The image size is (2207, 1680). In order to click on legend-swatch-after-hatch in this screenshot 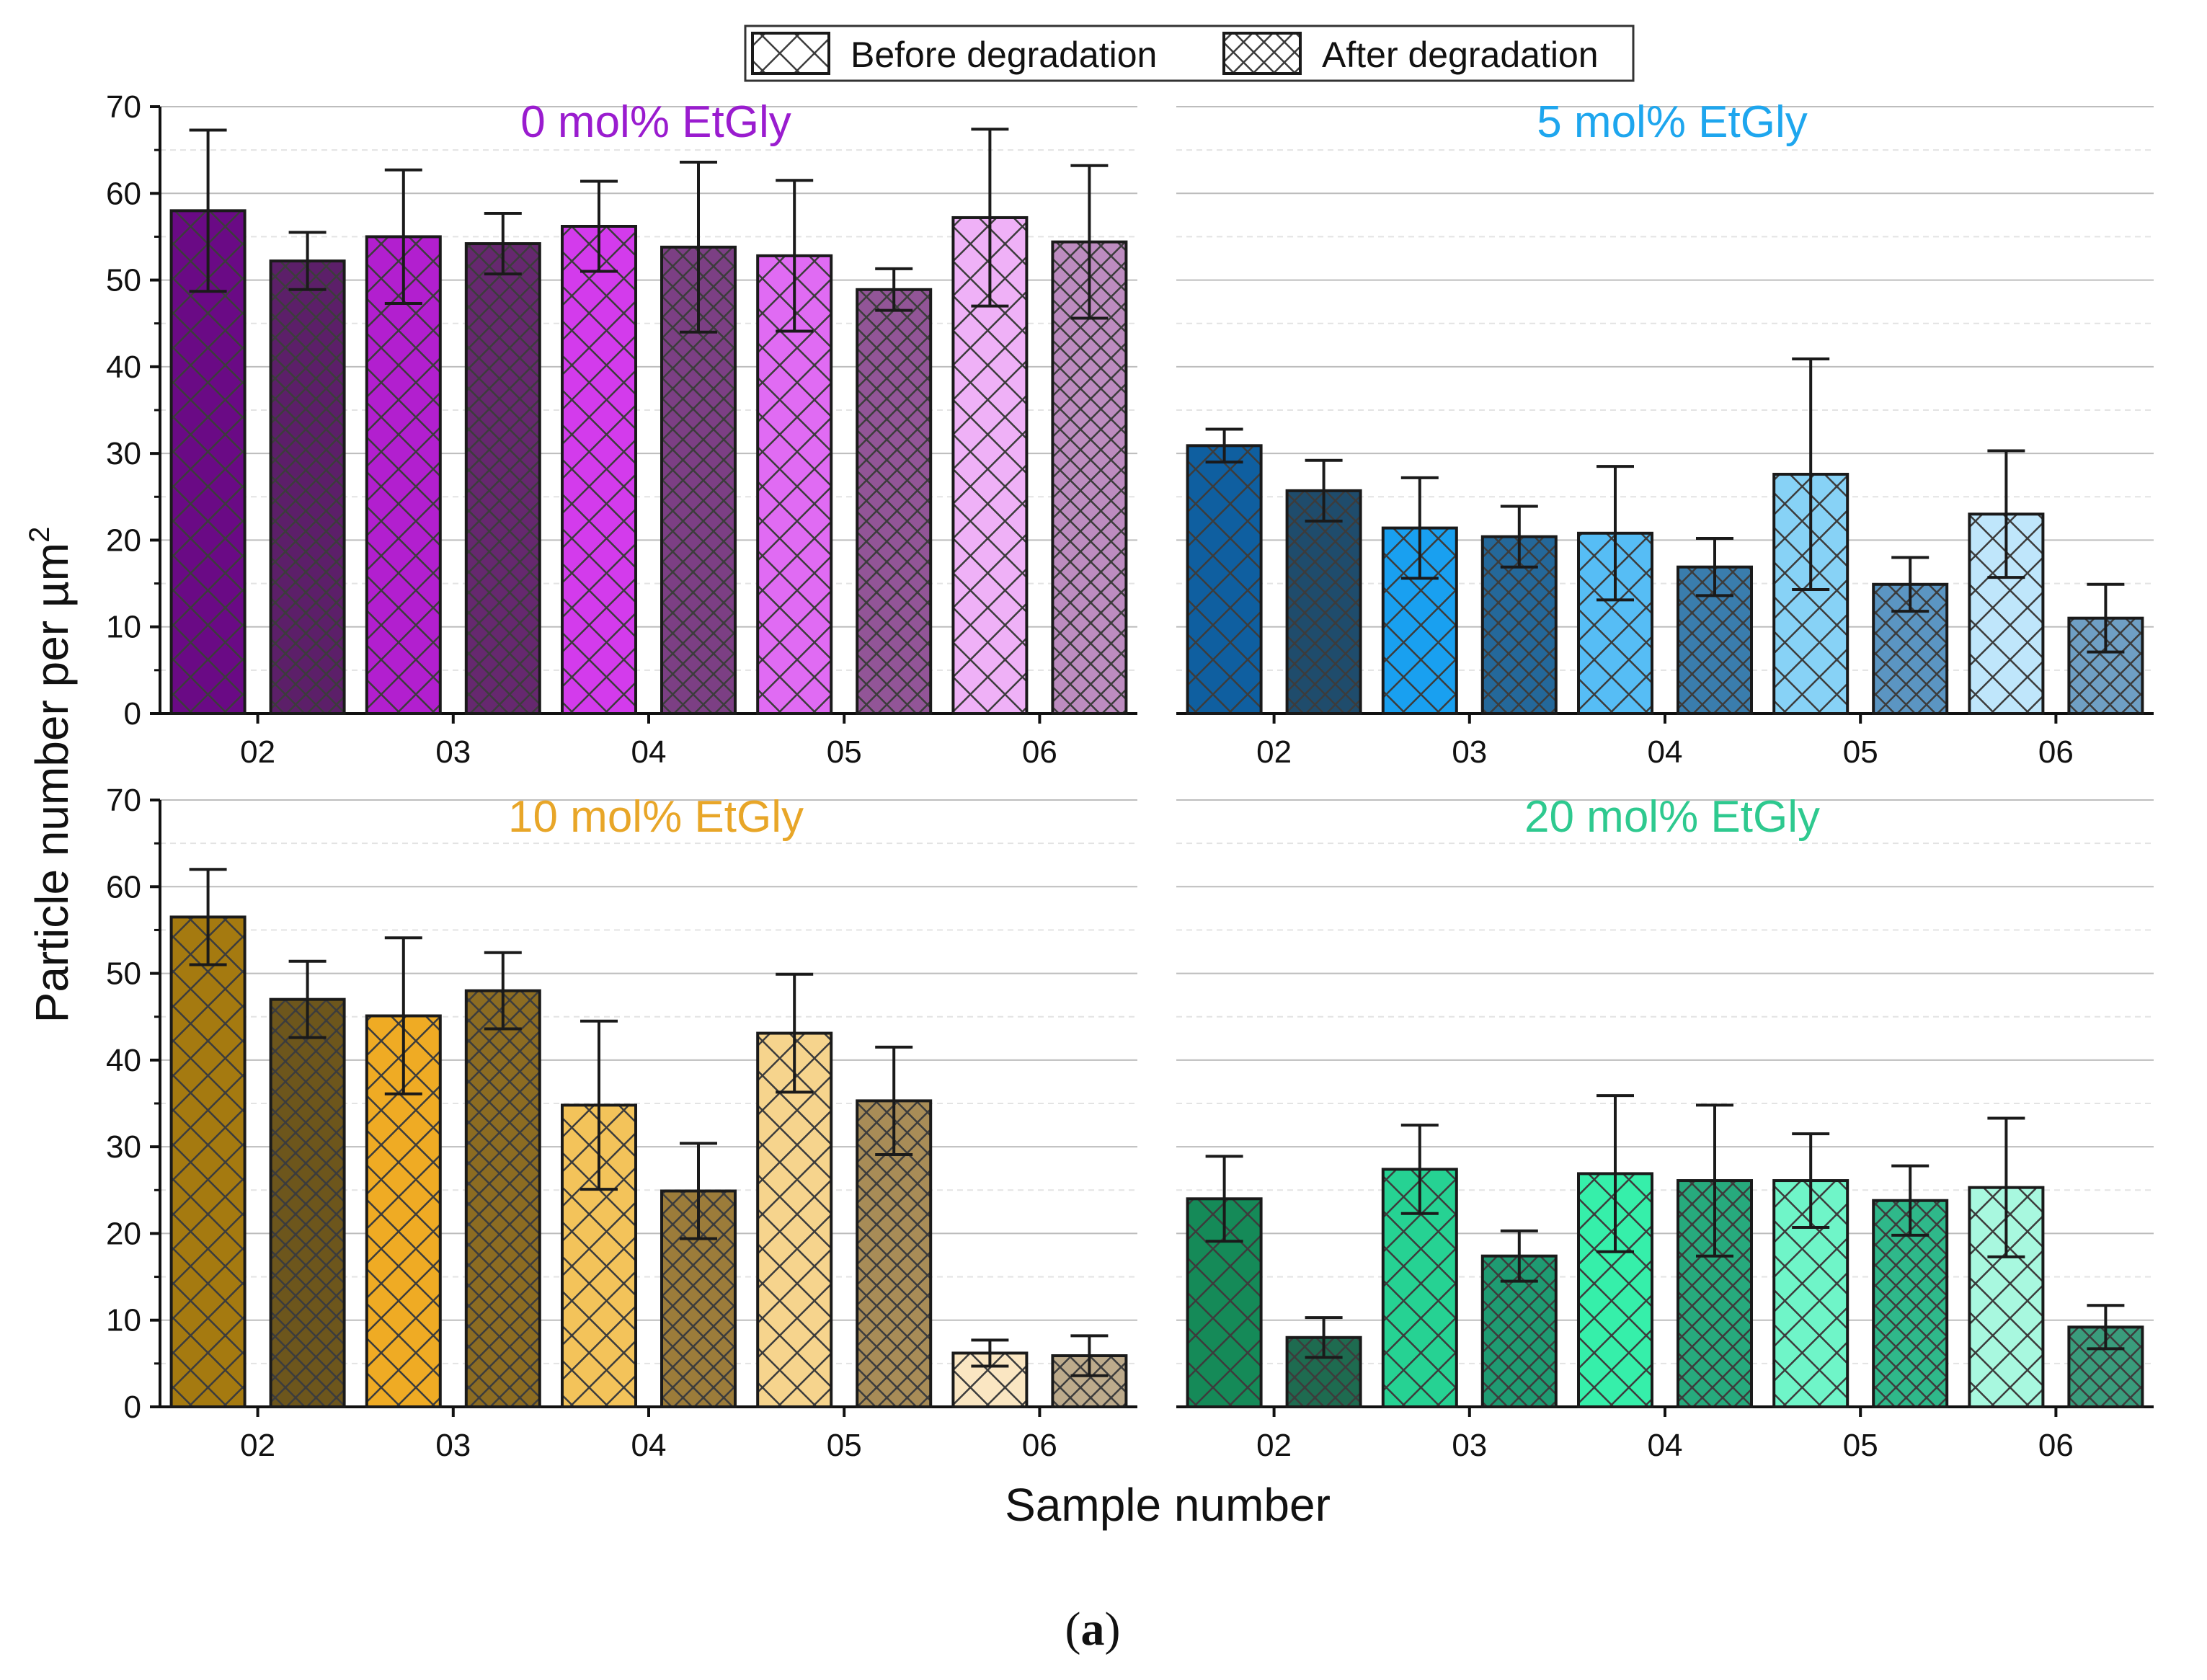, I will do `click(1262, 53)`.